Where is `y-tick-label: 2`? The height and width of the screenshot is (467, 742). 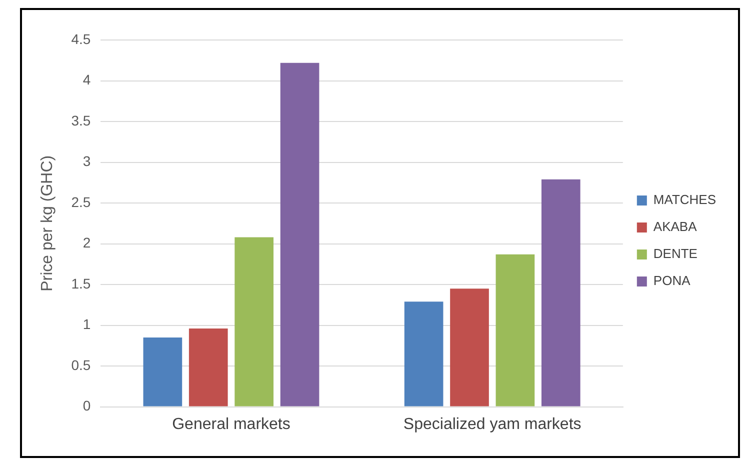 y-tick-label: 2 is located at coordinates (86, 242).